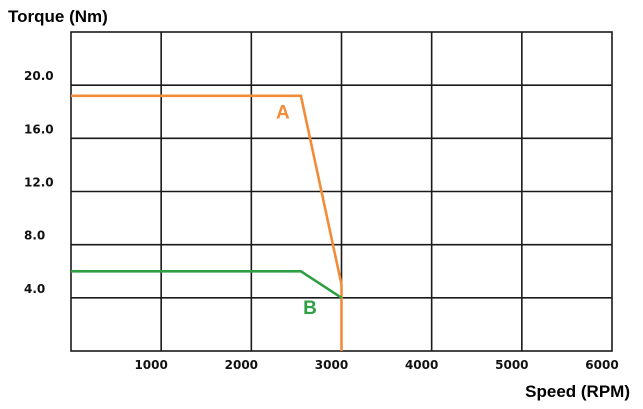 The height and width of the screenshot is (409, 643). I want to click on series-line-b, so click(207, 284).